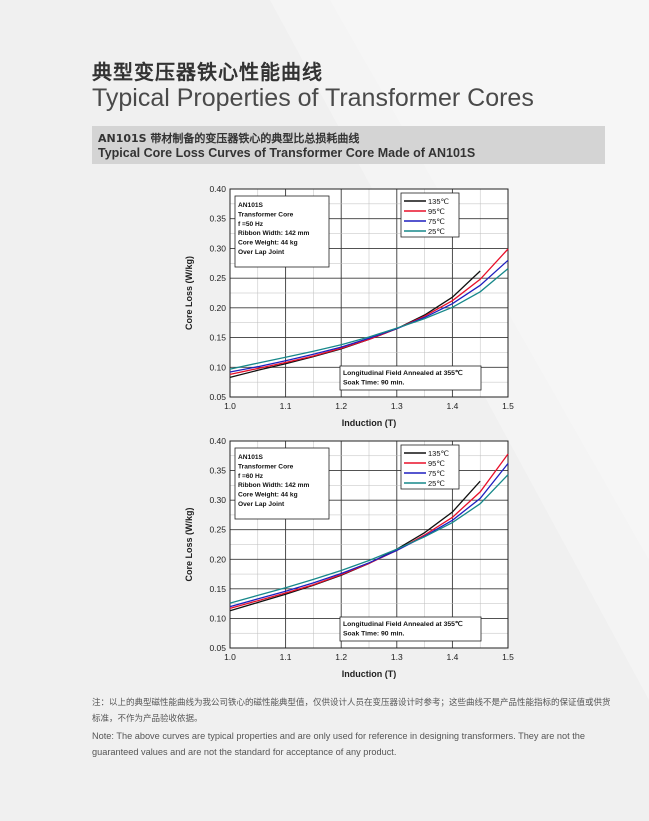 The height and width of the screenshot is (821, 649). What do you see at coordinates (251, 476) in the screenshot?
I see `info-box-line: f =60 Hz` at bounding box center [251, 476].